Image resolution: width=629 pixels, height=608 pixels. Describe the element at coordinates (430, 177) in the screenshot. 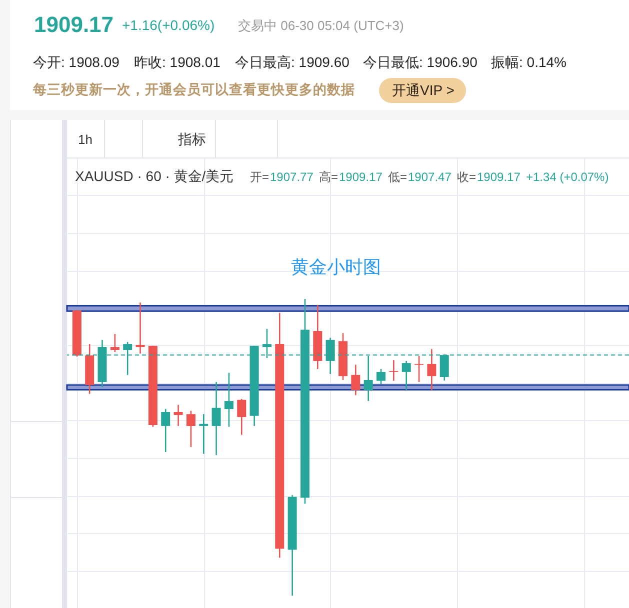

I see `text: 1907.47` at that location.